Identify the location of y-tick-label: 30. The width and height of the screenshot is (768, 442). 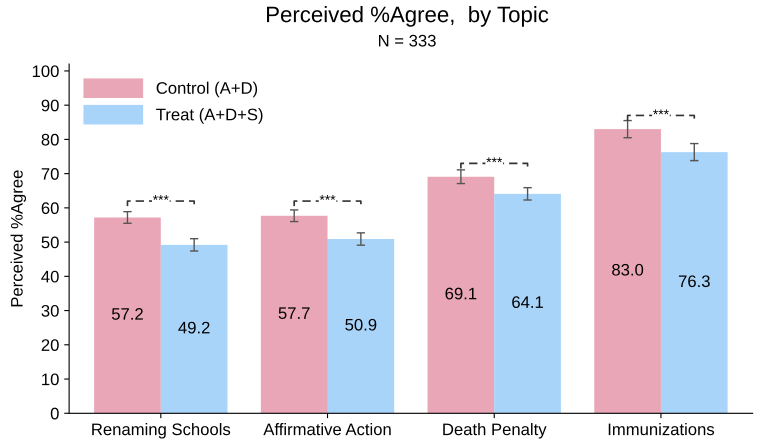
(50, 310).